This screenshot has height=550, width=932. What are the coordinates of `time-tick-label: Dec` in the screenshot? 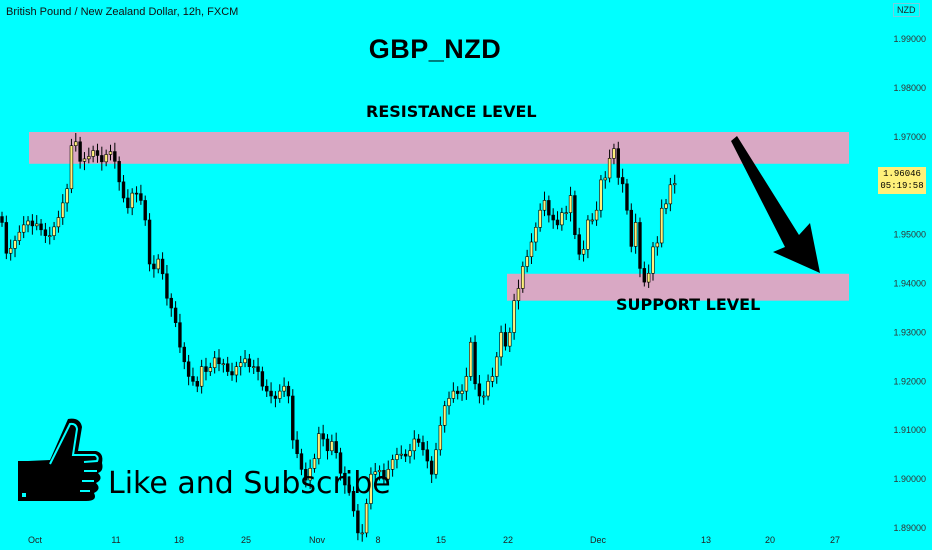 It's located at (598, 540).